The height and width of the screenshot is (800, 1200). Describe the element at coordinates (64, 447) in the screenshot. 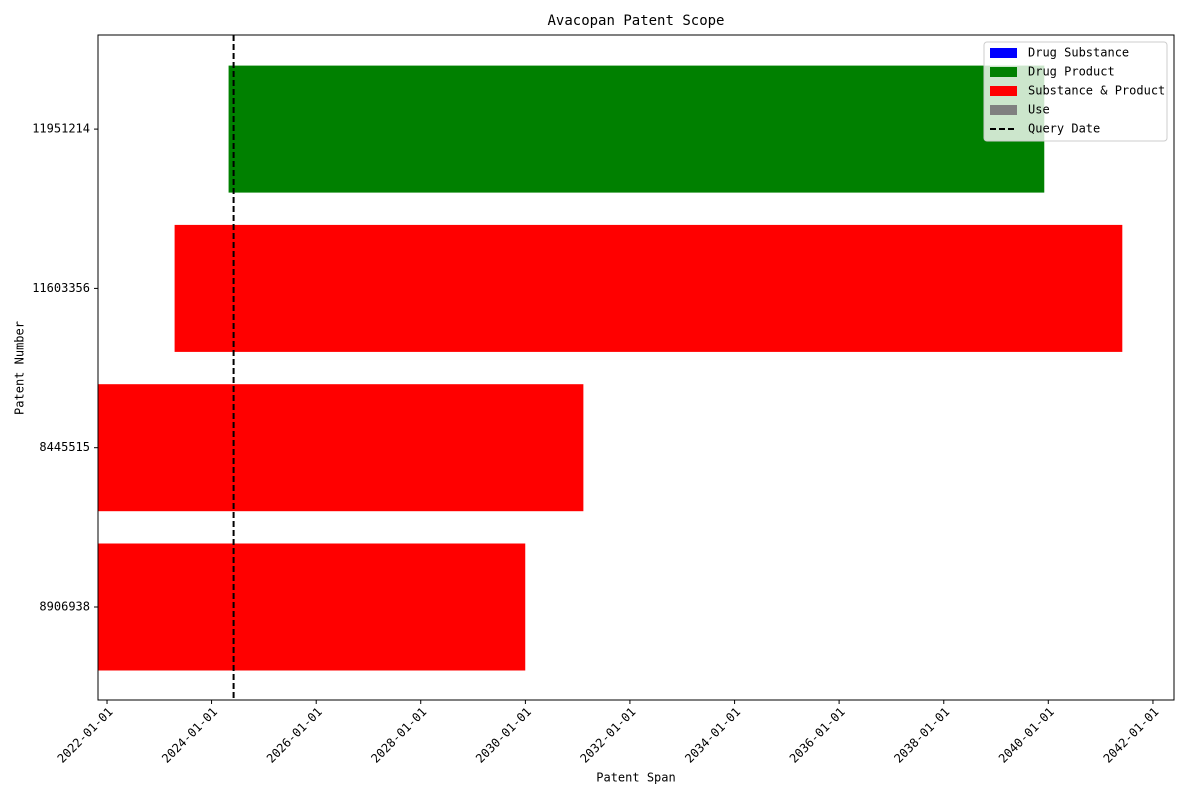

I see `y-tick-label: 8445515` at that location.